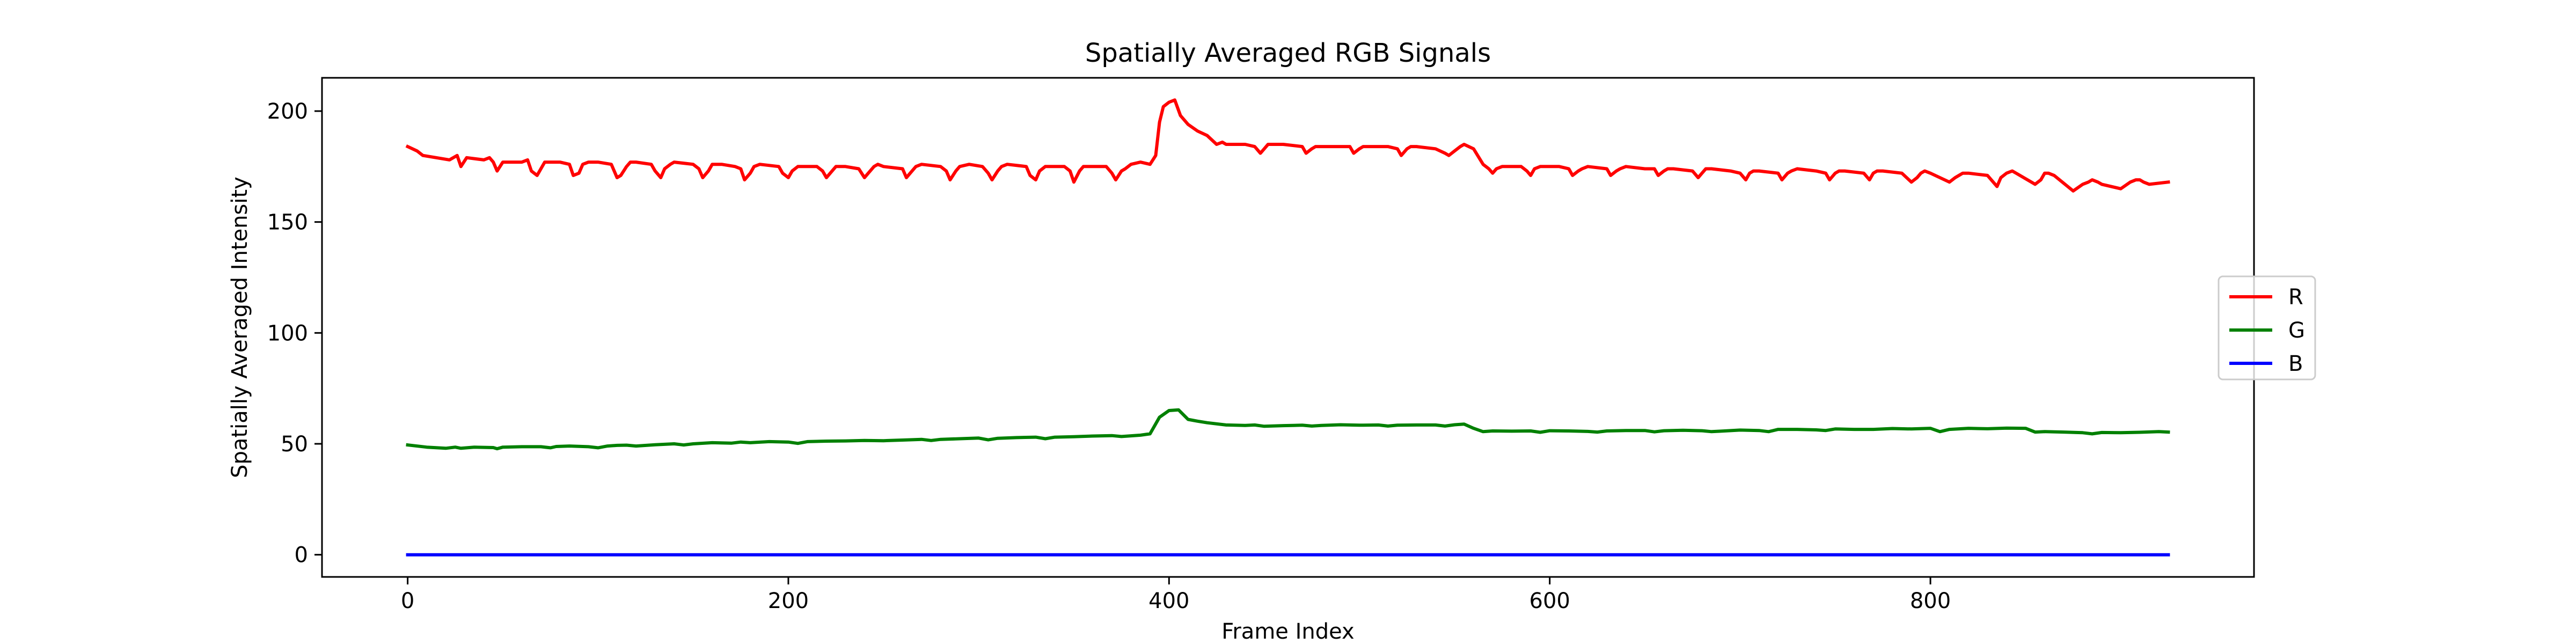 This screenshot has width=2576, height=644. What do you see at coordinates (1930, 601) in the screenshot?
I see `x-tick-label: 800` at bounding box center [1930, 601].